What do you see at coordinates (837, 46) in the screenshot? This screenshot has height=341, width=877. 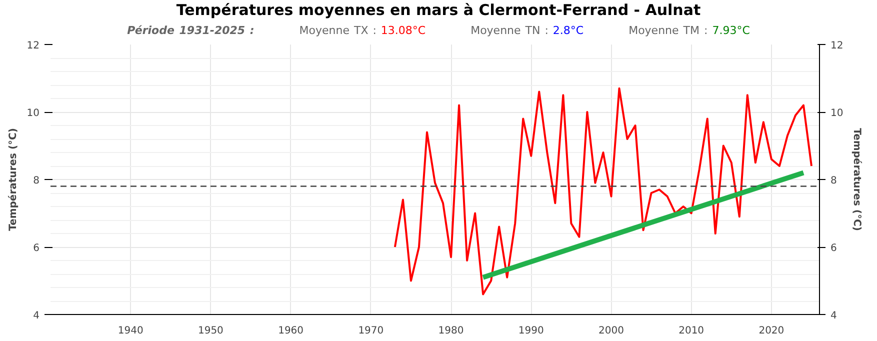 I see `y2-tick-label: 12` at bounding box center [837, 46].